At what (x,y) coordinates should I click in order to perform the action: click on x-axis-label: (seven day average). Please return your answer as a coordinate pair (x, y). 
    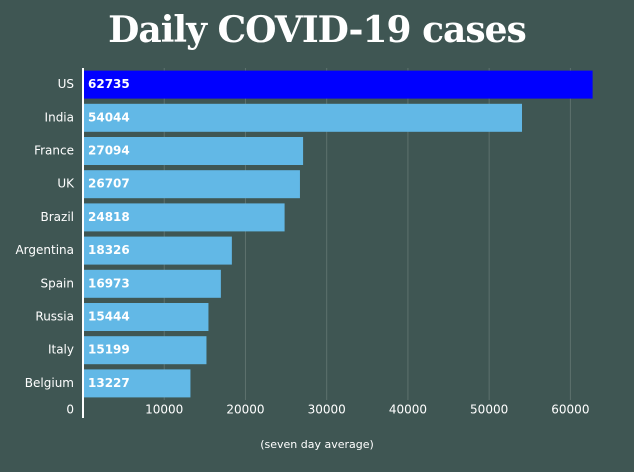
    Looking at the image, I should click on (317, 444).